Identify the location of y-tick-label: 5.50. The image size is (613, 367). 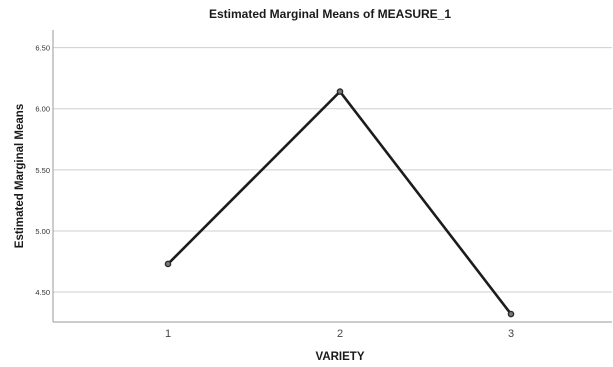
(42, 170).